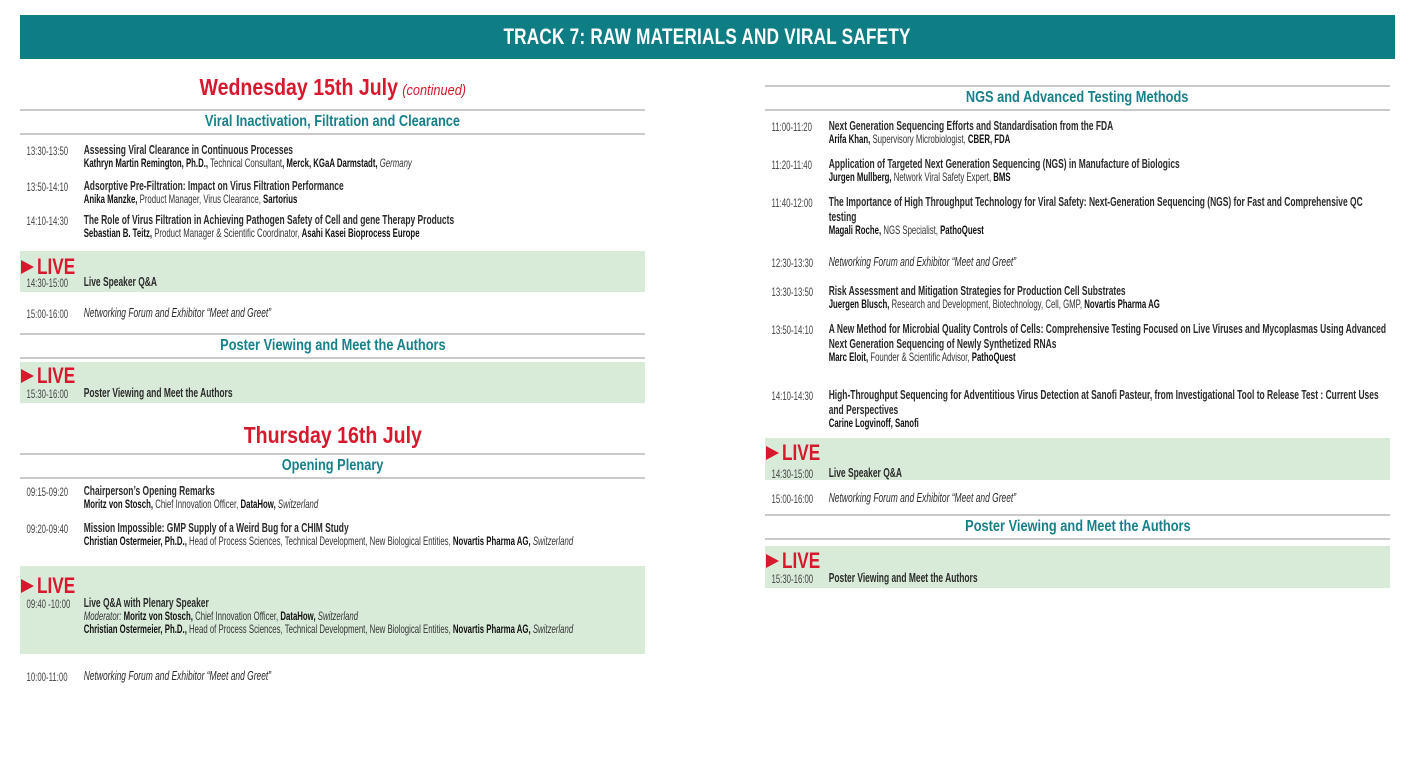 The image size is (1416, 765). What do you see at coordinates (873, 423) in the screenshot?
I see `speaker-name-or-org: Carine Logvinoff, Sanofi` at bounding box center [873, 423].